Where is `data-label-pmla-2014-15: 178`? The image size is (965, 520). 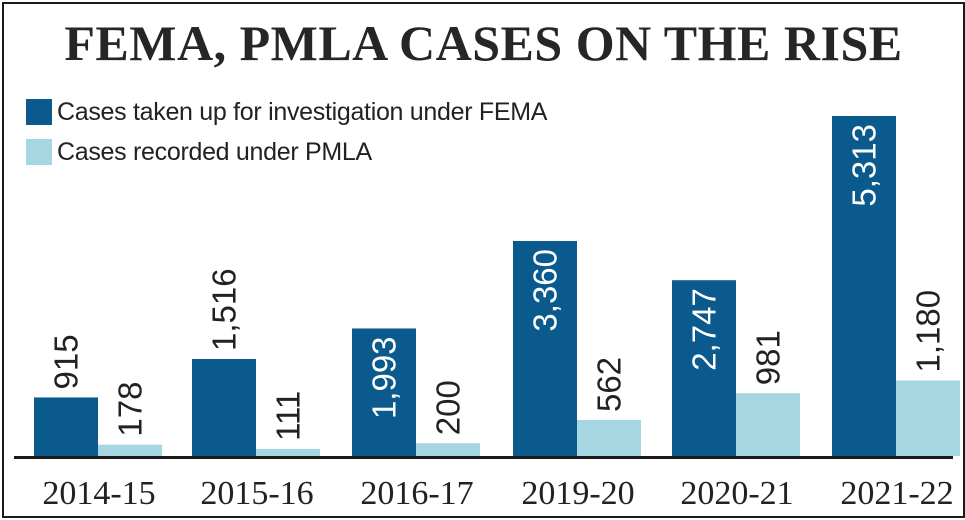 data-label-pmla-2014-15: 178 is located at coordinates (130, 409).